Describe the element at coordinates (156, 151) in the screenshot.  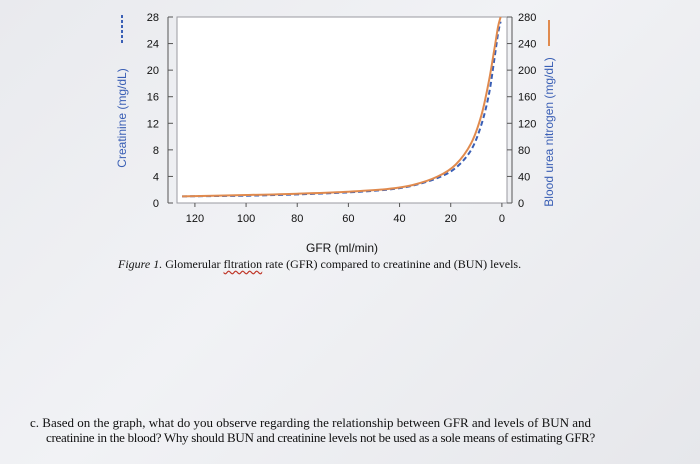
I see `left-tick-label: 8` at that location.